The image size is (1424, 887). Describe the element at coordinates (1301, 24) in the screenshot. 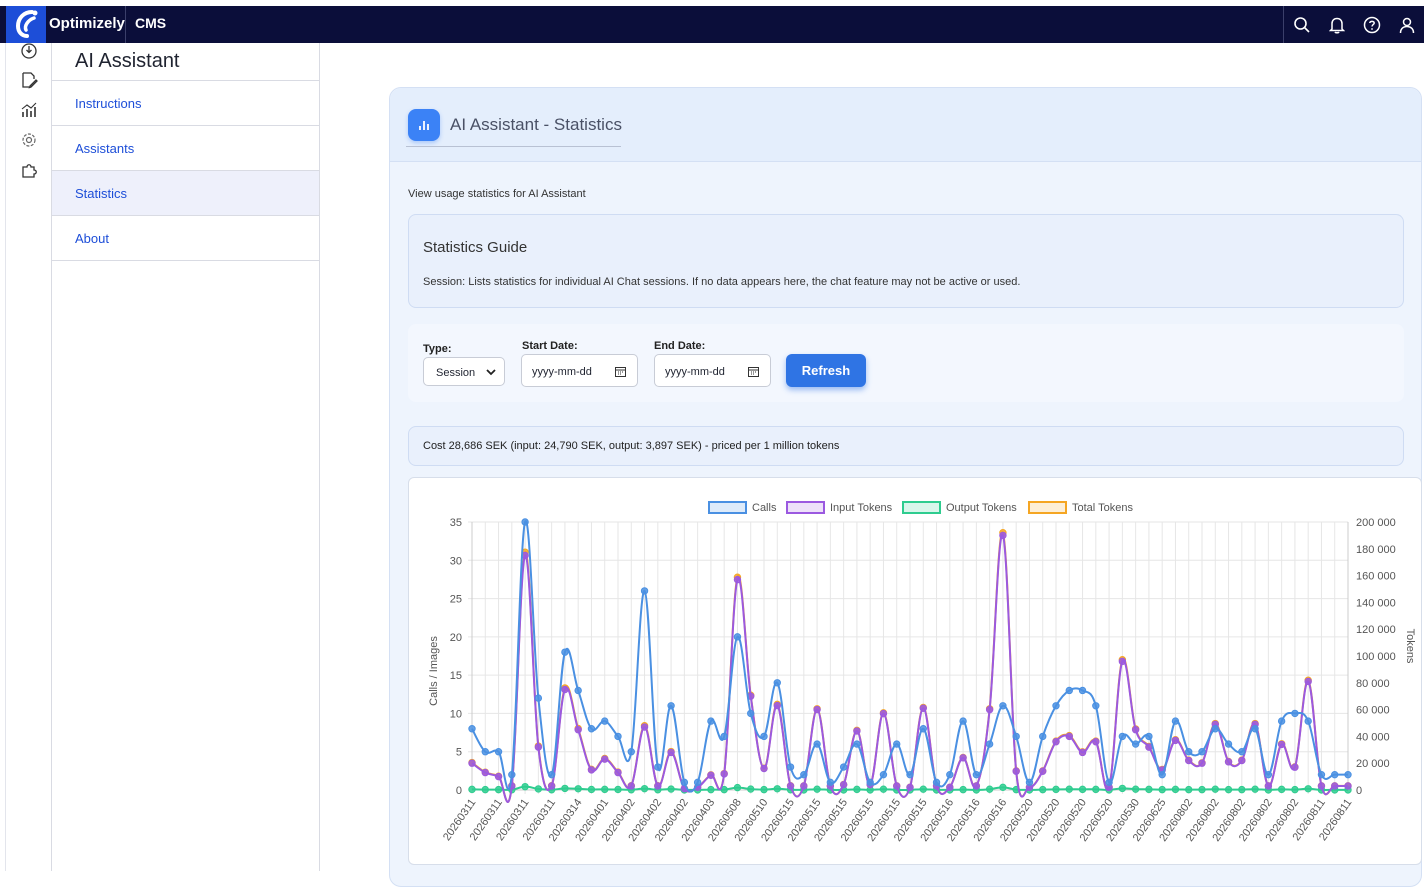

I see `search-icon` at that location.